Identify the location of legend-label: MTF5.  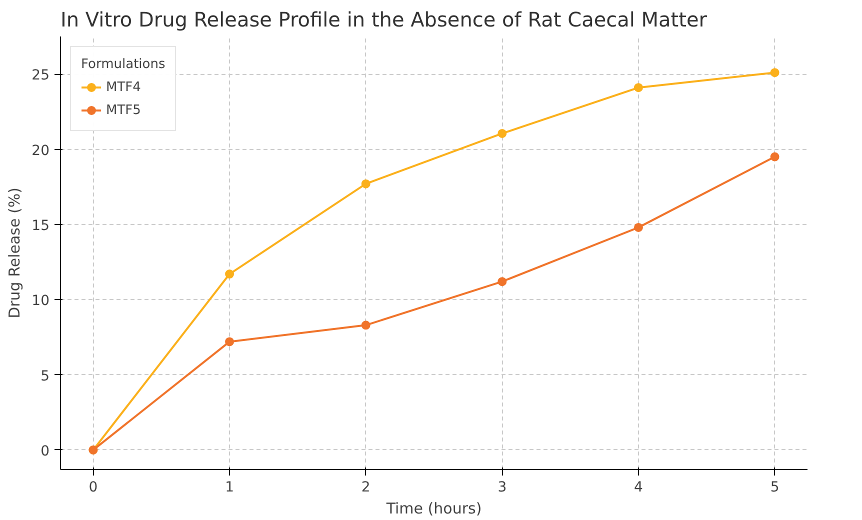
(123, 110).